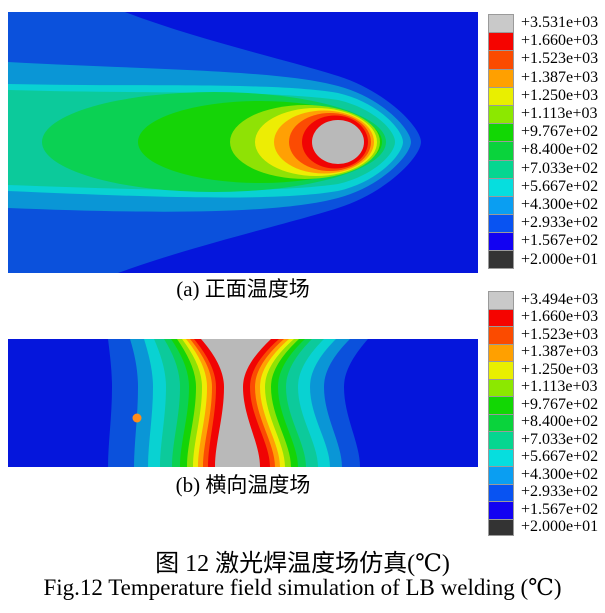 Image resolution: width=605 pixels, height=613 pixels. I want to click on legend-row: +3.531e+03, so click(543, 23).